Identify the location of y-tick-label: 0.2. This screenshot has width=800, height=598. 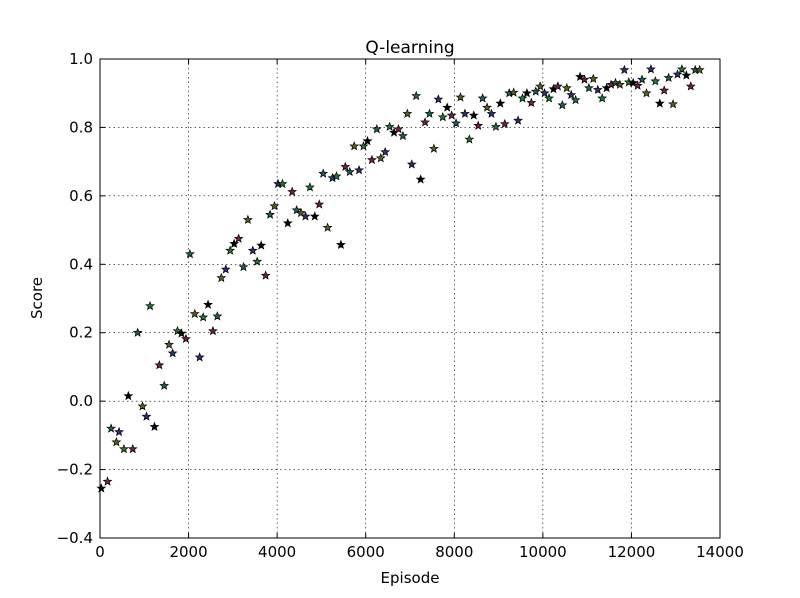
(81, 333).